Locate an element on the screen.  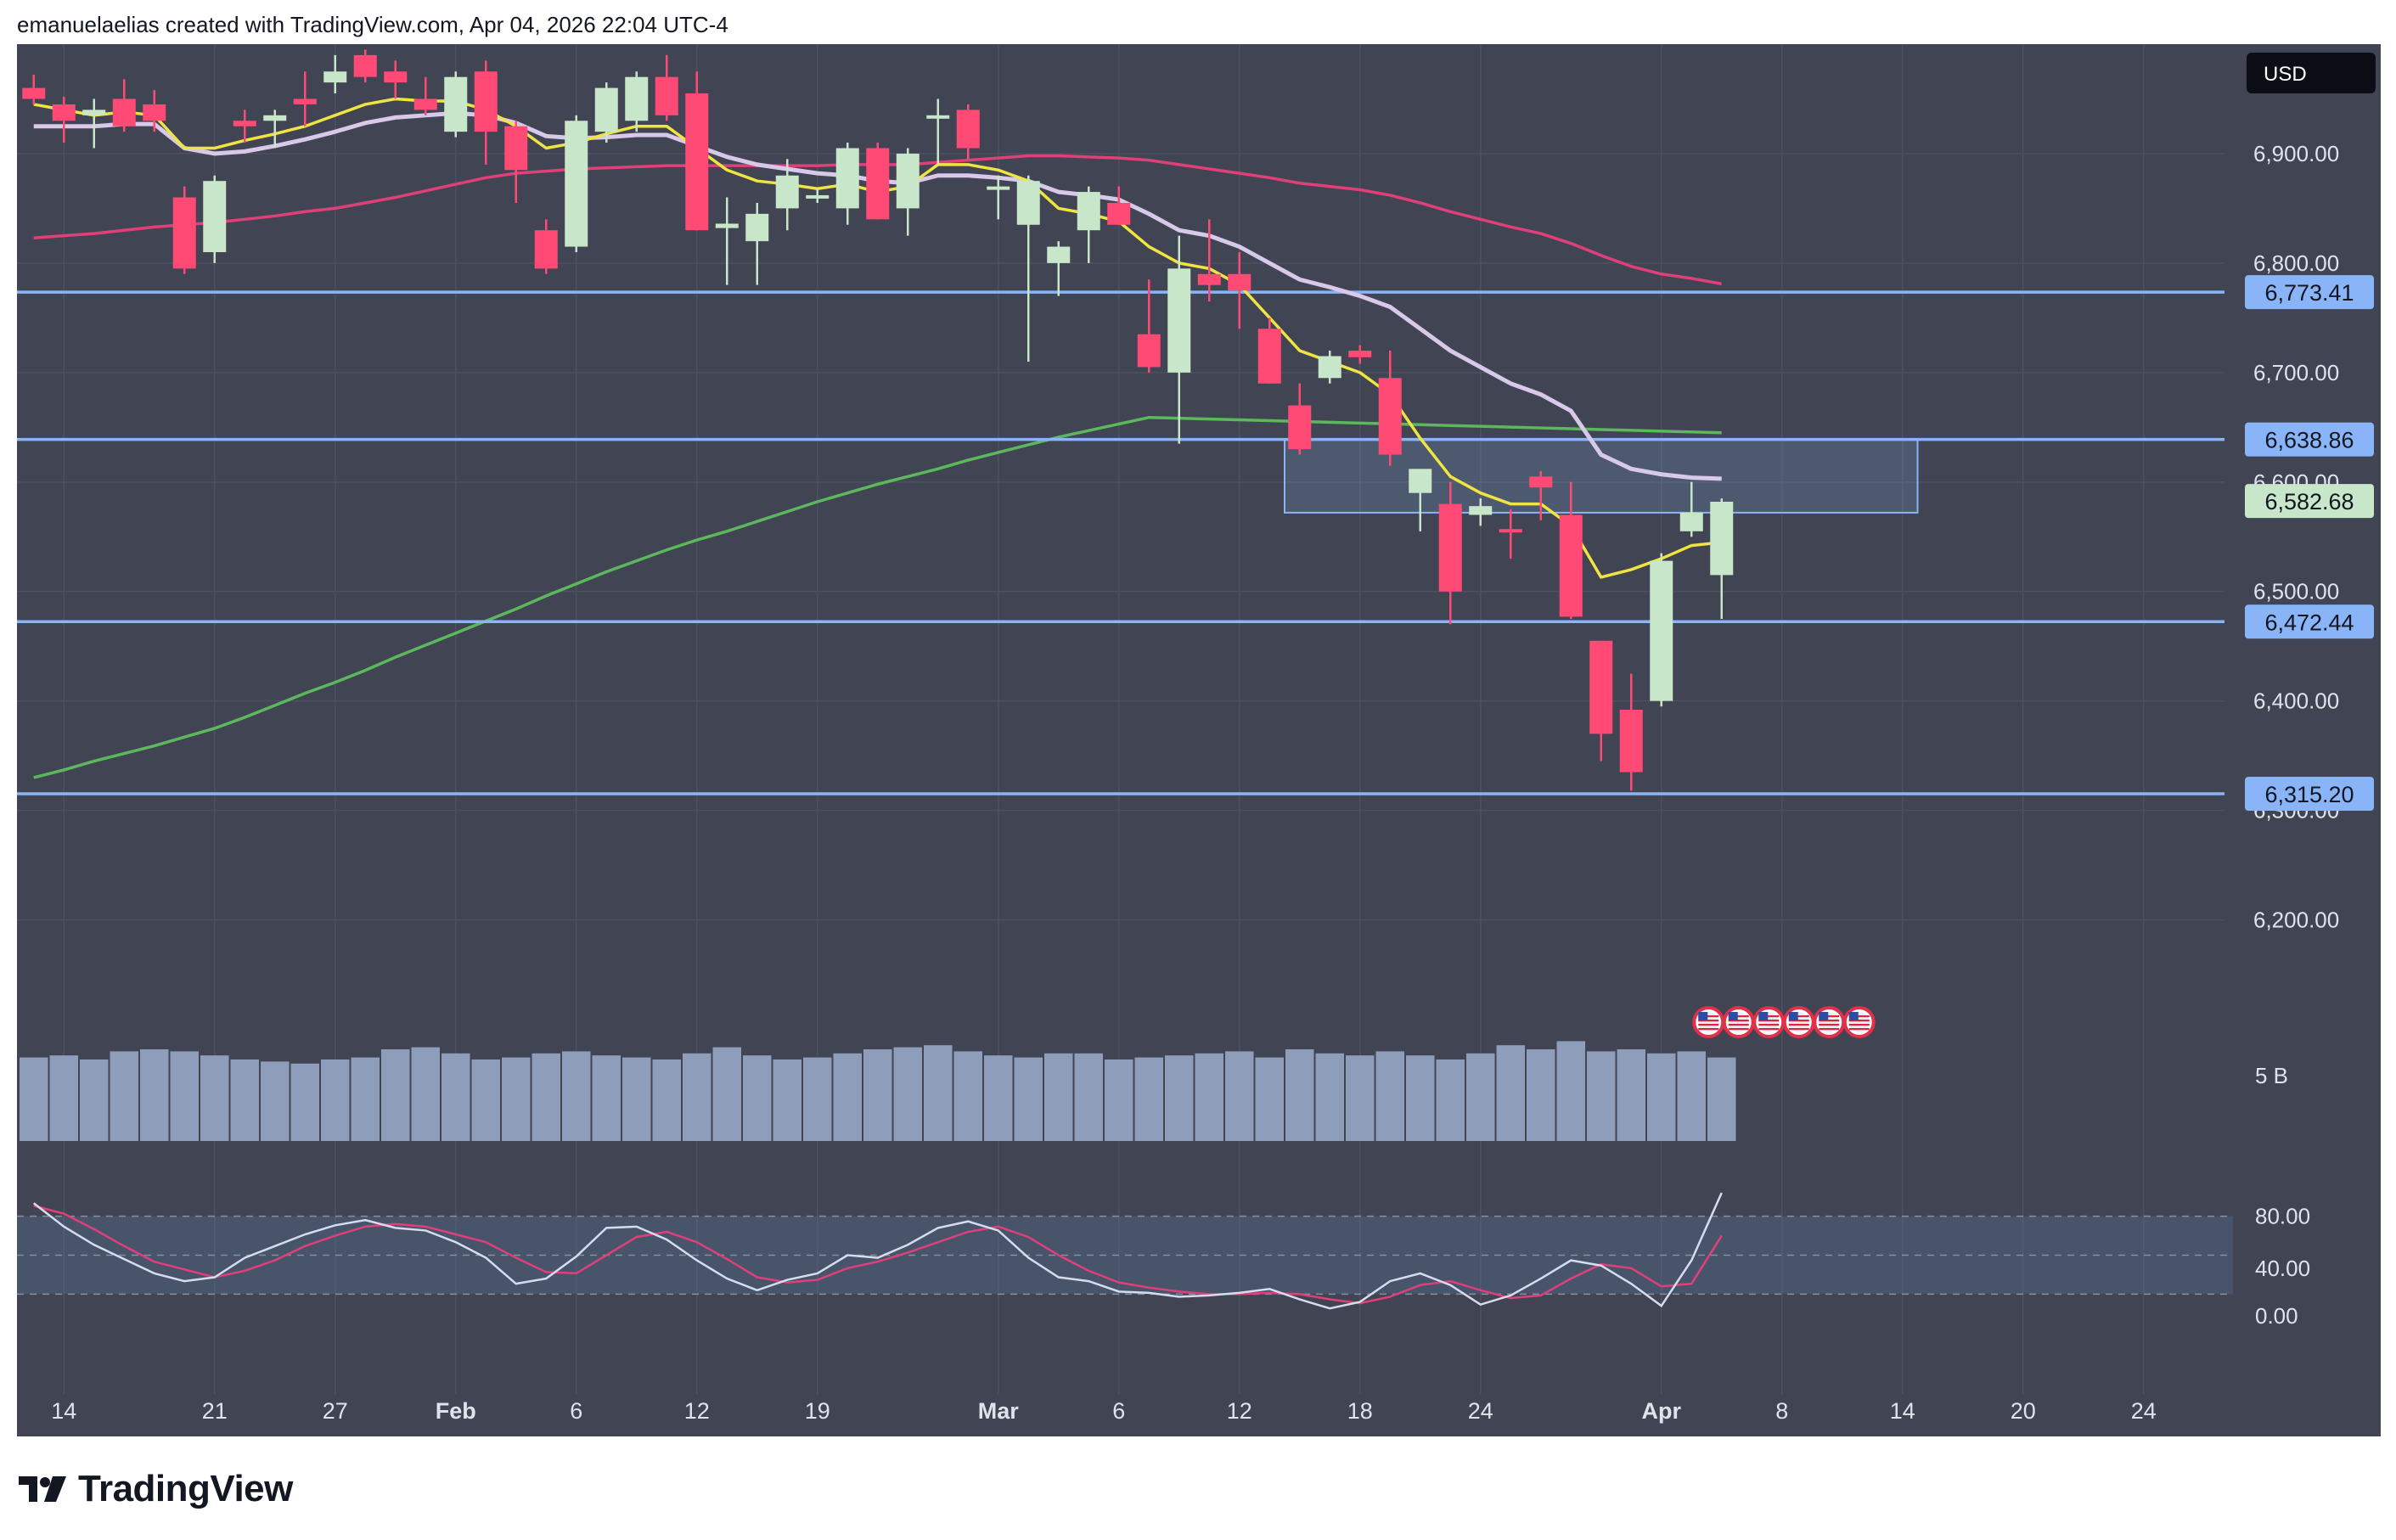
time-tick-label: 6 is located at coordinates (576, 1411).